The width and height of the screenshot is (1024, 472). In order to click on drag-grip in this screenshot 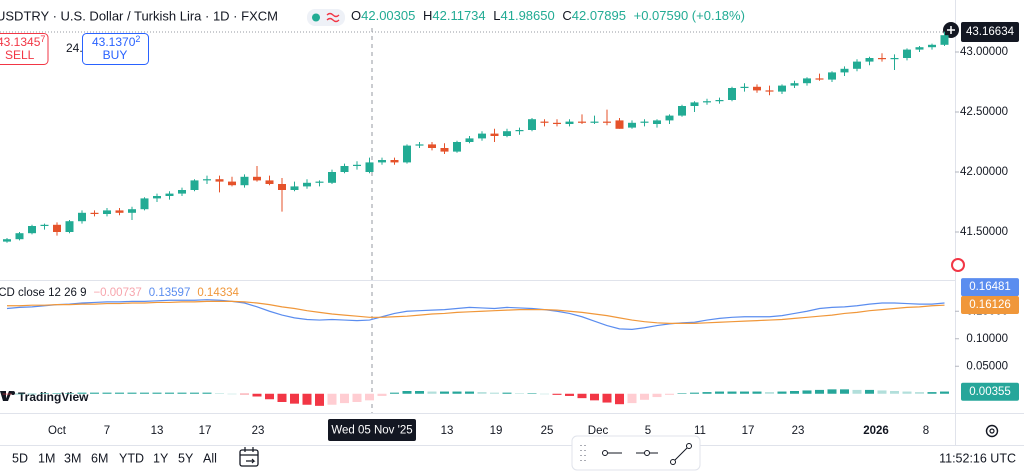, I will do `click(583, 453)`.